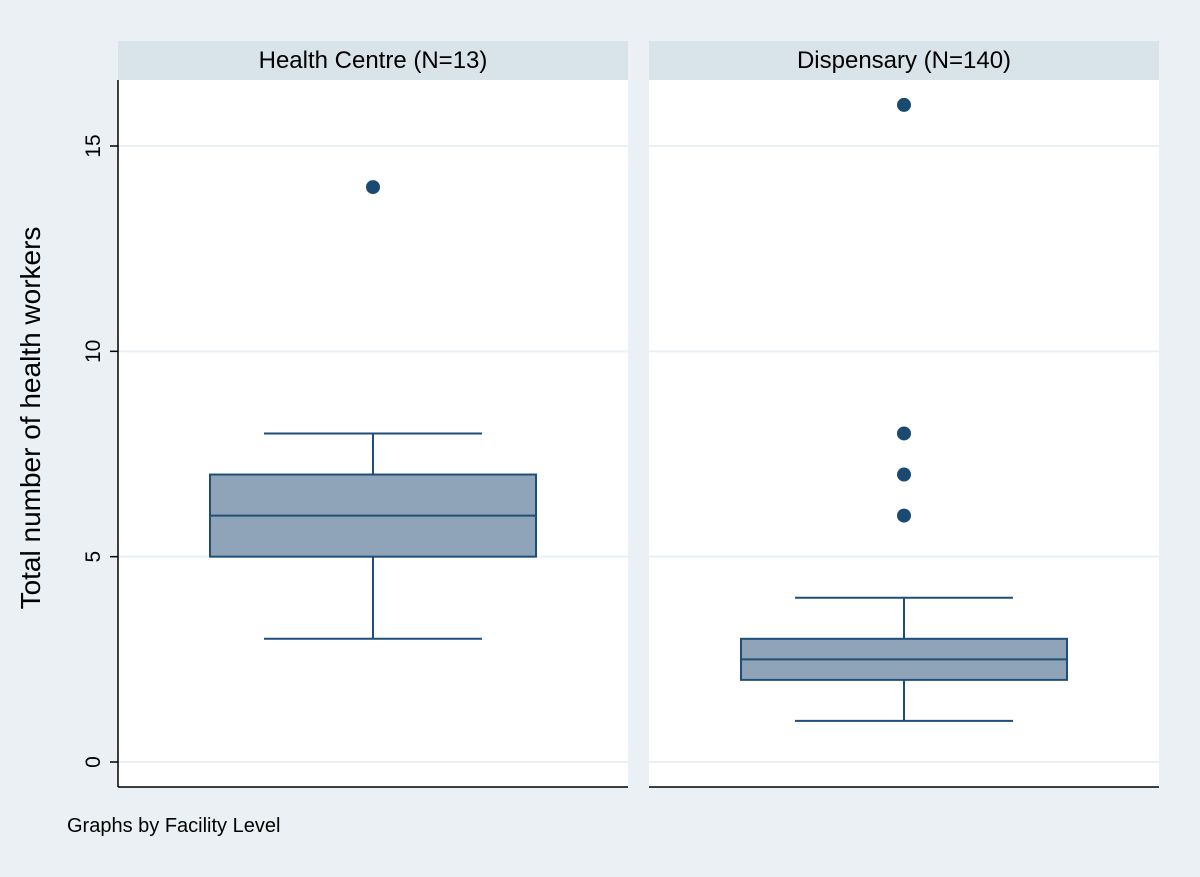 Image resolution: width=1200 pixels, height=877 pixels. What do you see at coordinates (30, 418) in the screenshot?
I see `y-axis-label: Total number of health workers` at bounding box center [30, 418].